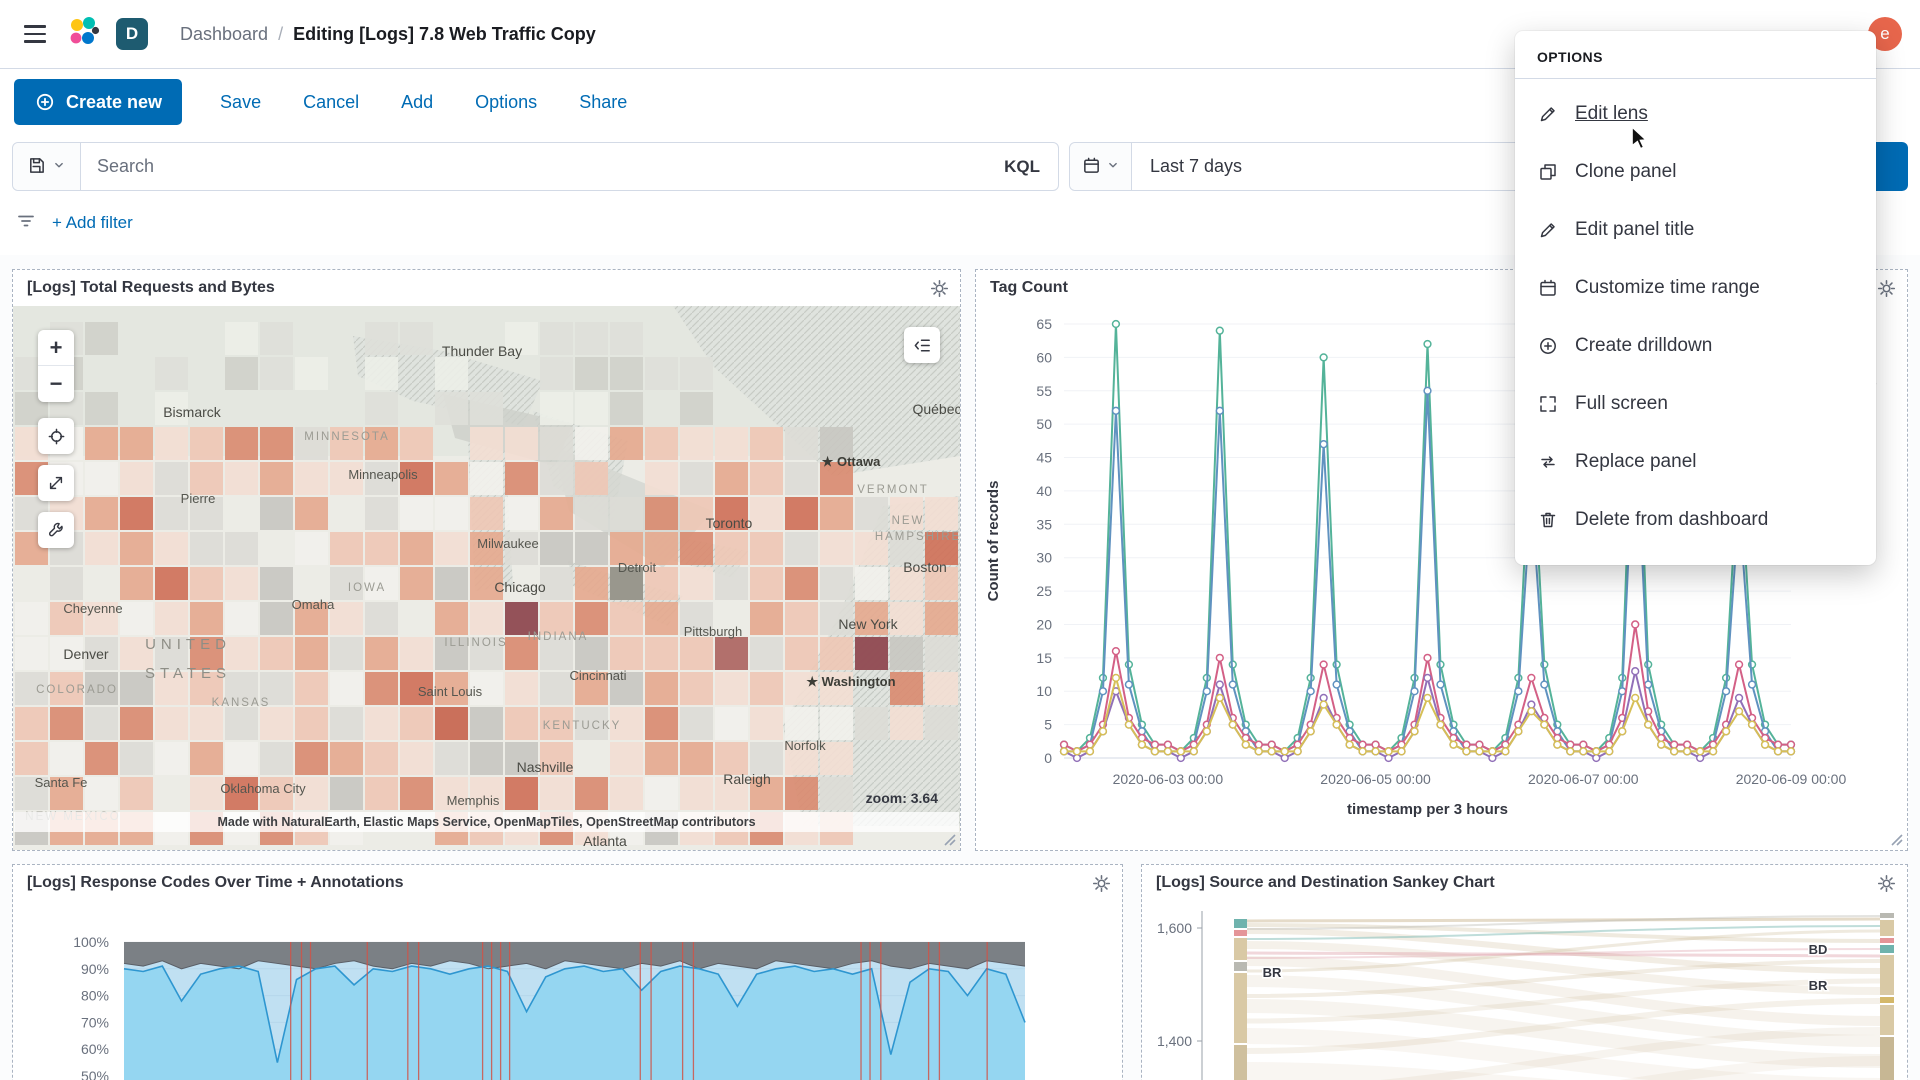 The image size is (1920, 1080). What do you see at coordinates (893, 490) in the screenshot?
I see `svg-text: VERMONT` at bounding box center [893, 490].